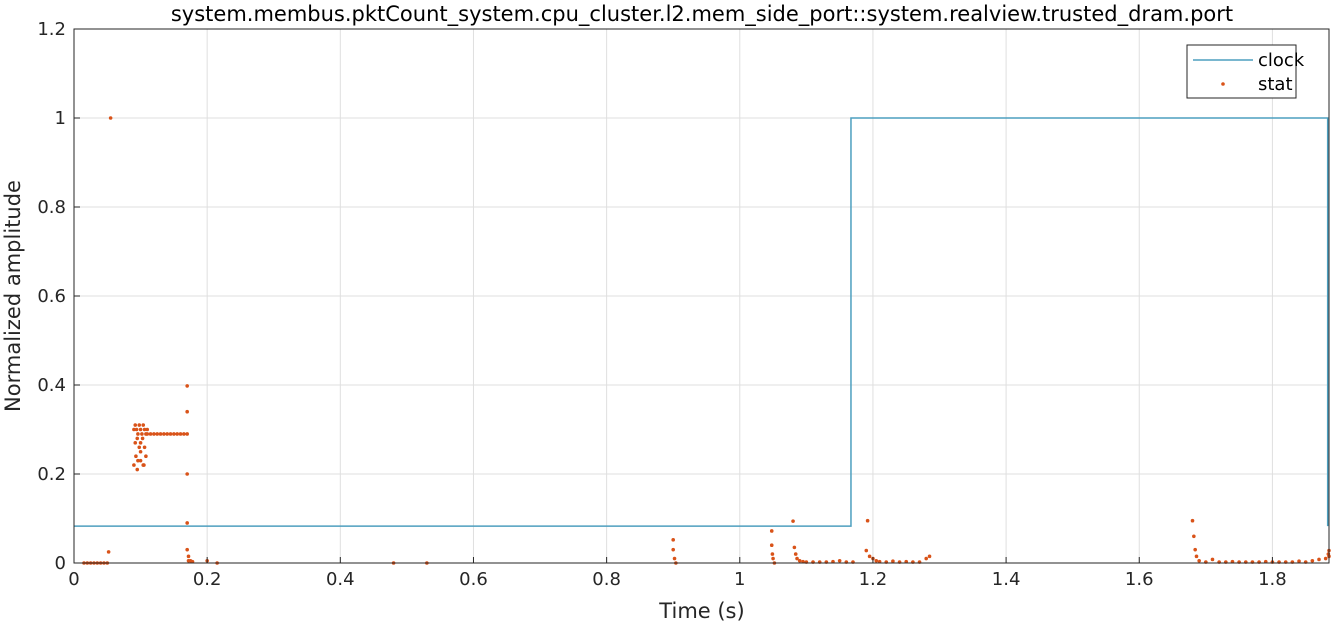  What do you see at coordinates (1272, 579) in the screenshot?
I see `x-tick-label: 1.8` at bounding box center [1272, 579].